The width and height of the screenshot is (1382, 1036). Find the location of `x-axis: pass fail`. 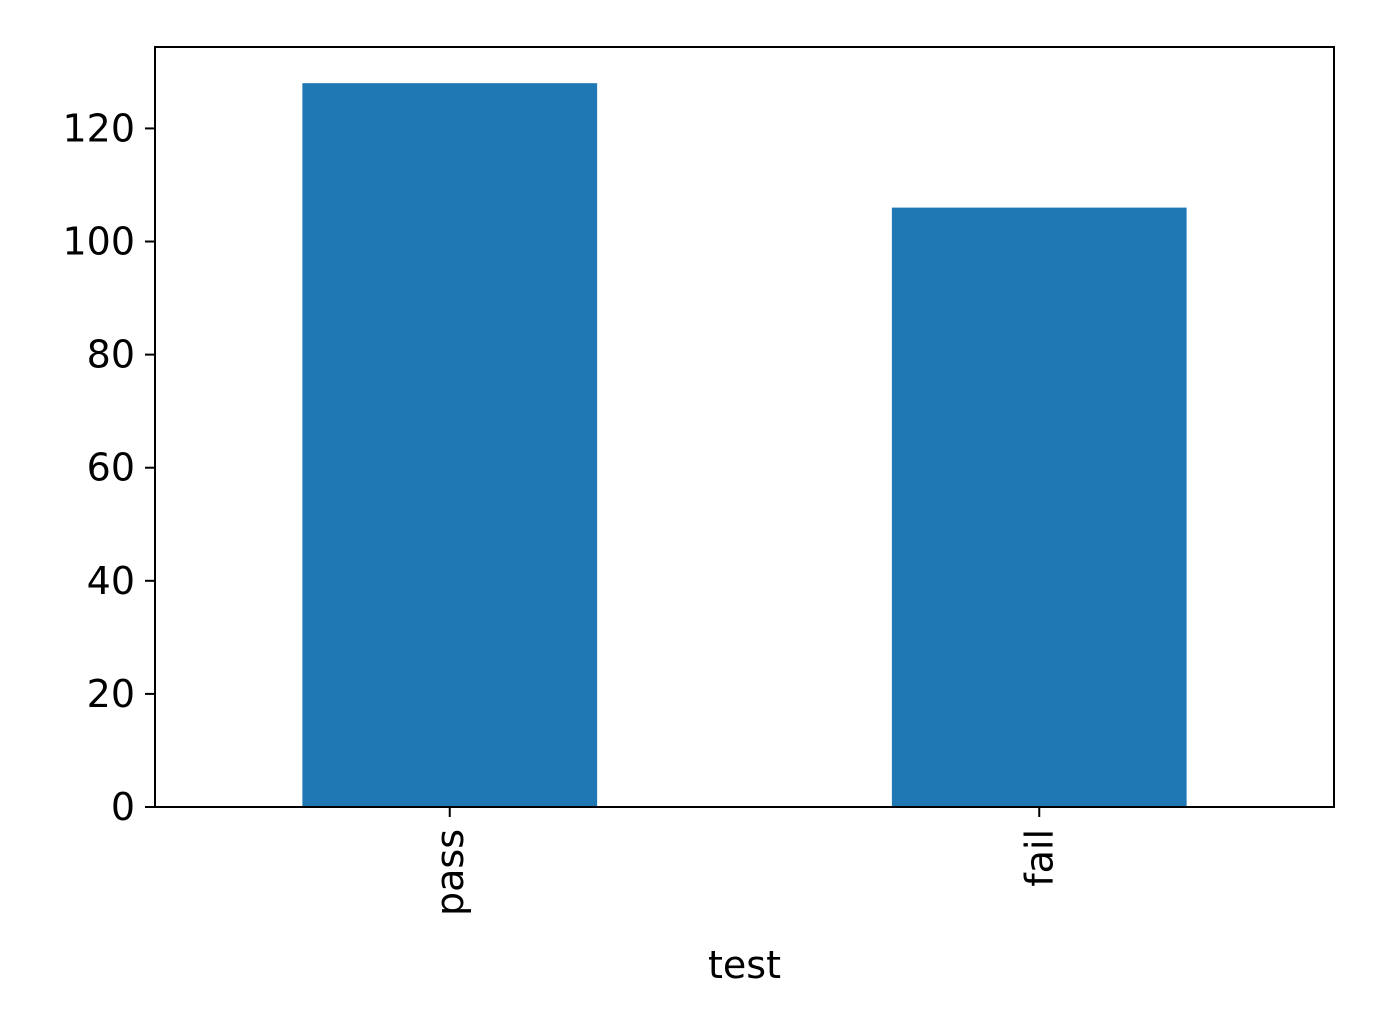

x-axis: pass fail is located at coordinates (744, 861).